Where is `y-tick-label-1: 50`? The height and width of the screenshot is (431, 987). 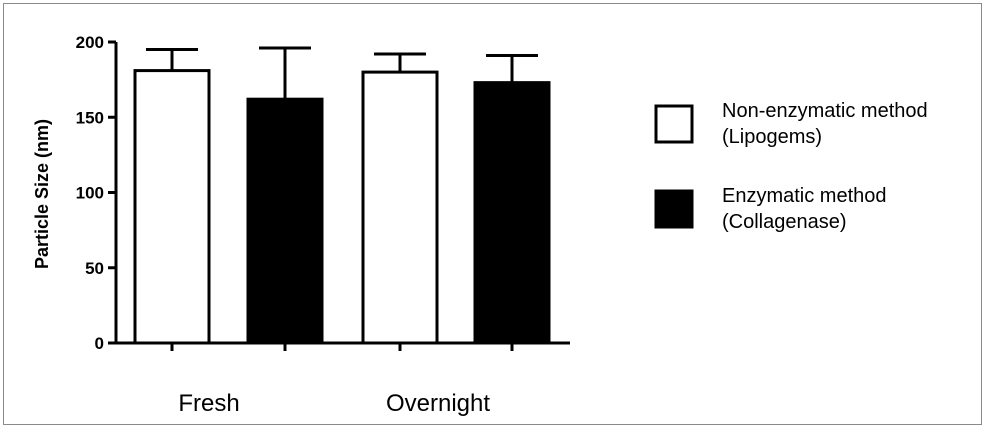 y-tick-label-1: 50 is located at coordinates (94, 268).